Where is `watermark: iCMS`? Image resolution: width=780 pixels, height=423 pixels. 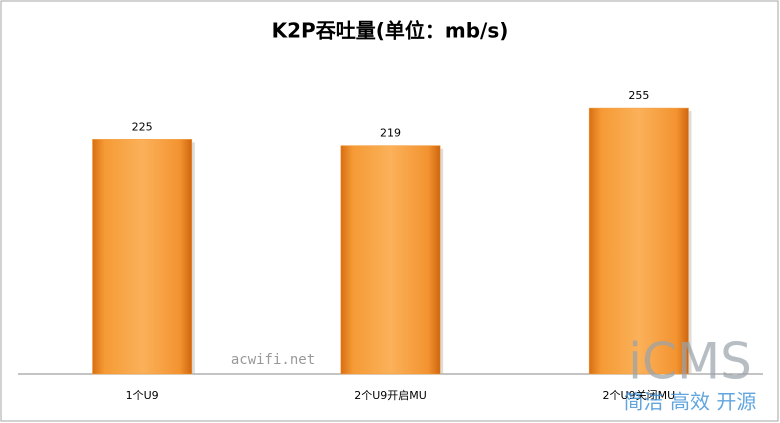 watermark: iCMS is located at coordinates (690, 362).